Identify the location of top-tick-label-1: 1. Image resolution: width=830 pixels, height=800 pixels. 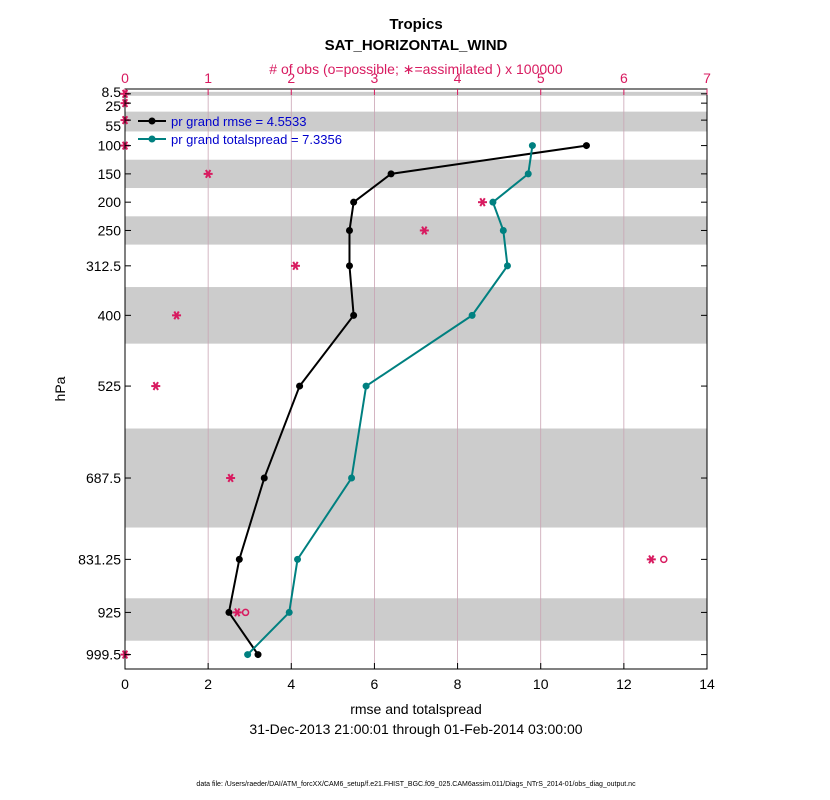
(208, 78).